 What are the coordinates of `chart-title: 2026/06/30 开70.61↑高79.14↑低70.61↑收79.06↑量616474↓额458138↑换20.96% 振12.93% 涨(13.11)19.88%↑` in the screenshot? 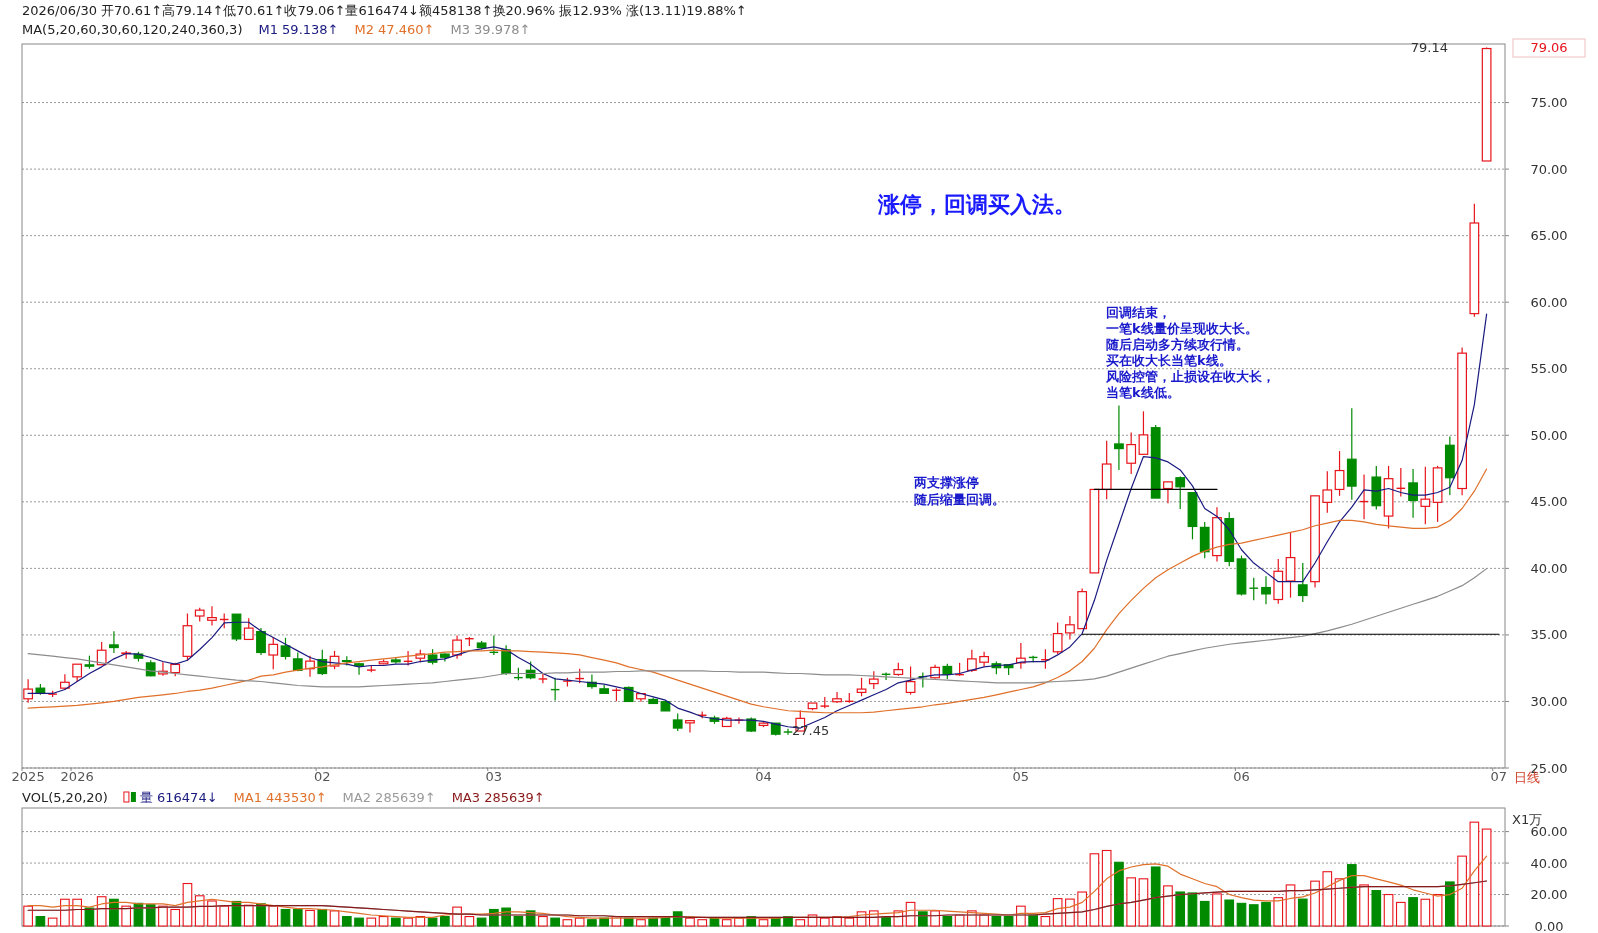 It's located at (384, 10).